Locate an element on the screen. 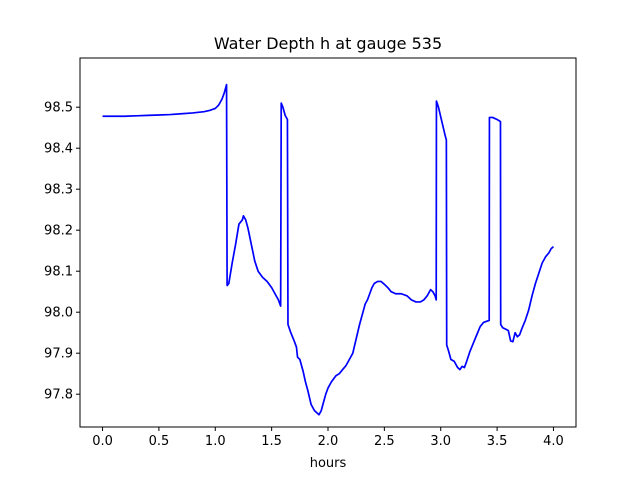  y-axis: 97.8 97.9 98.0 98.1 98.2 98.3 98.4 98.5 is located at coordinates (62, 252).